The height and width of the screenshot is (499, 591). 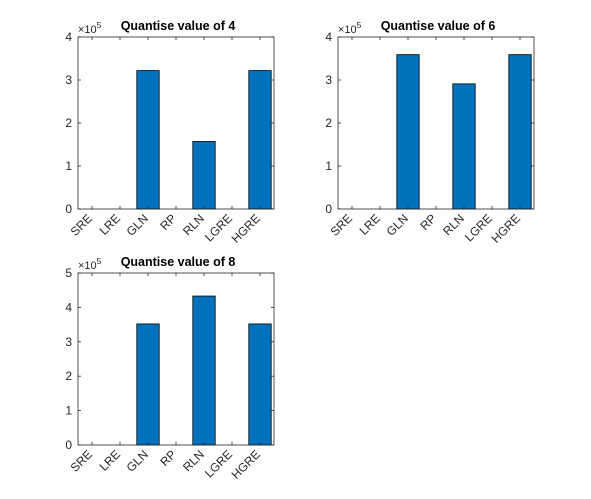 I want to click on chart-title: Quantise value of 4, so click(x=178, y=26).